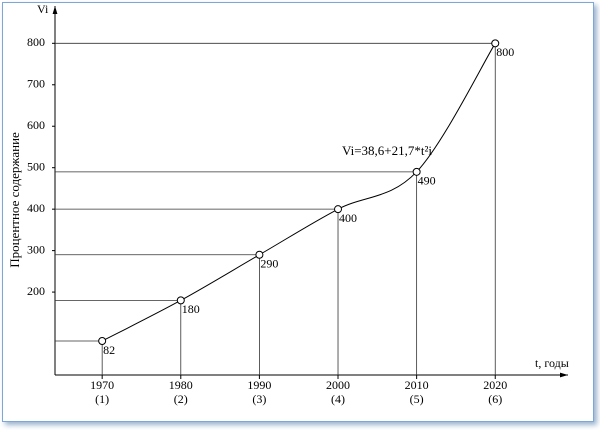 The image size is (600, 430). I want to click on value-label: 490, so click(427, 181).